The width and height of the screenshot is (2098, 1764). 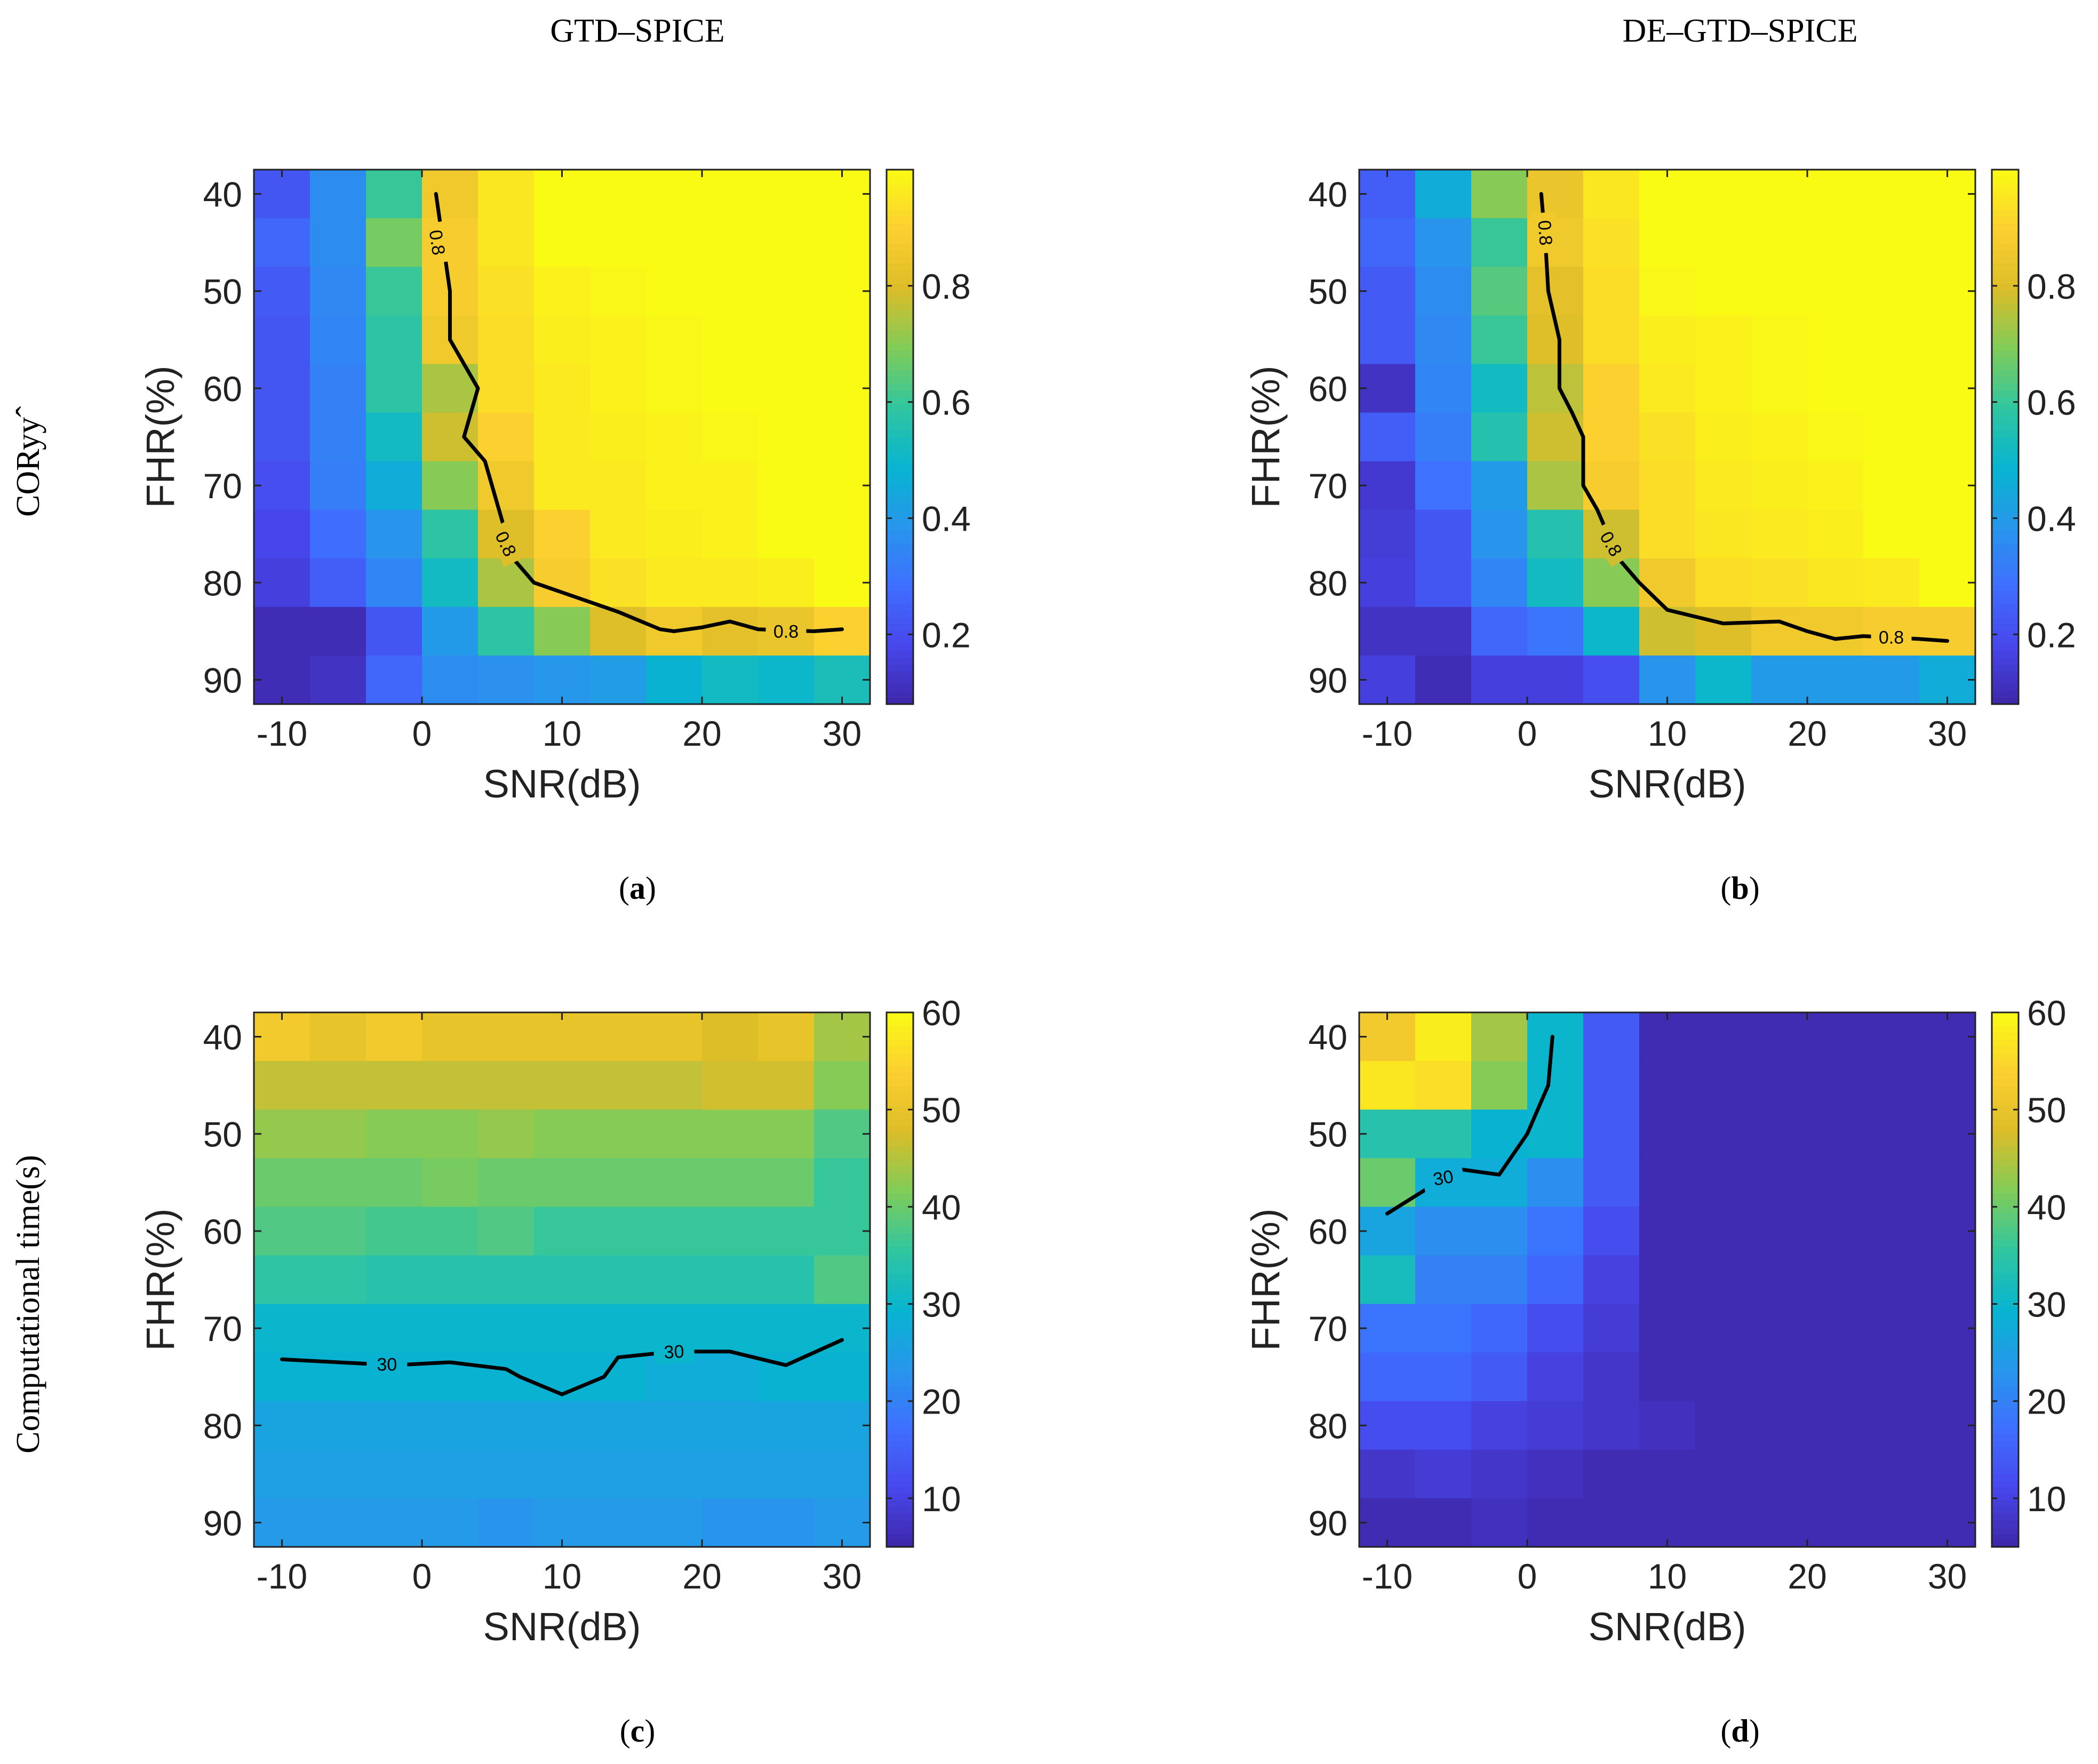 I want to click on panel-b-label: (b), so click(x=1739, y=889).